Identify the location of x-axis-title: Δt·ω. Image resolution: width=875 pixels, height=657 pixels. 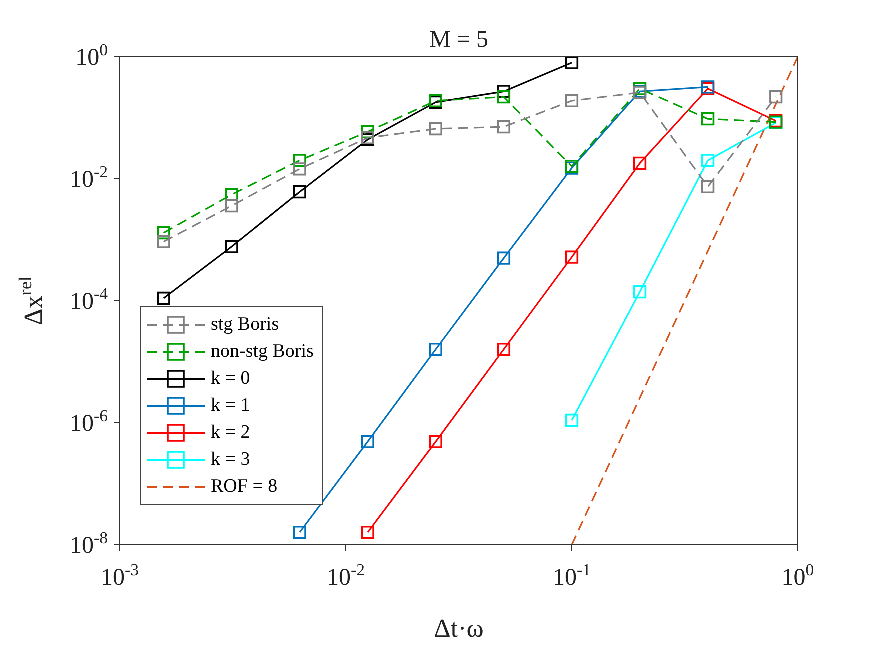
(459, 628).